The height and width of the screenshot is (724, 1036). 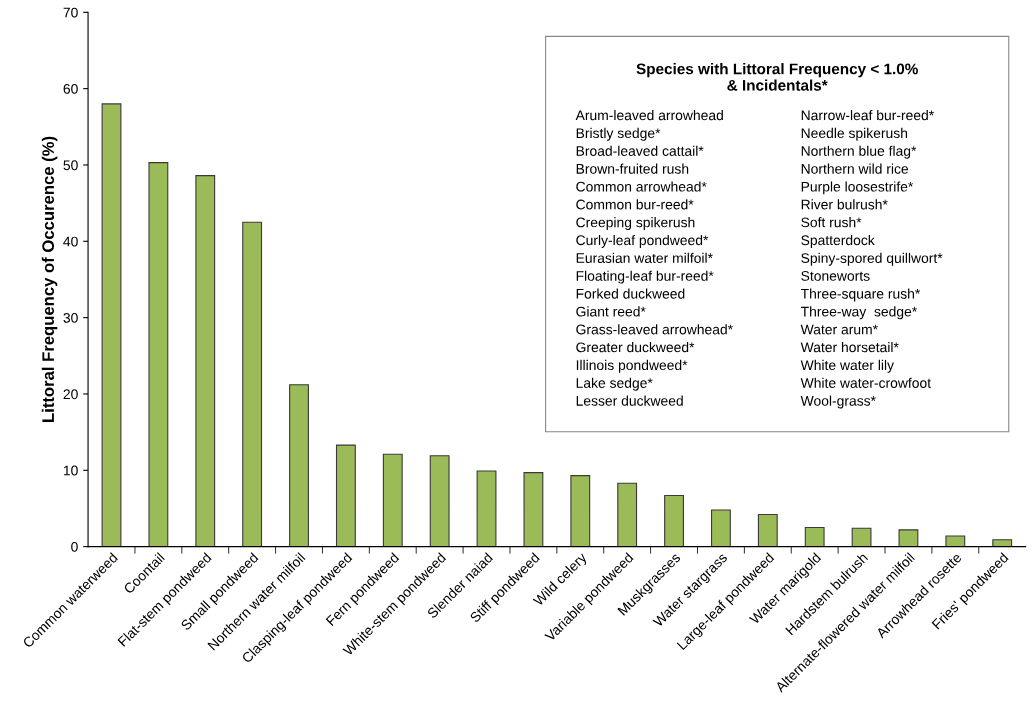 I want to click on annotation: Forked duckweed, so click(x=630, y=293).